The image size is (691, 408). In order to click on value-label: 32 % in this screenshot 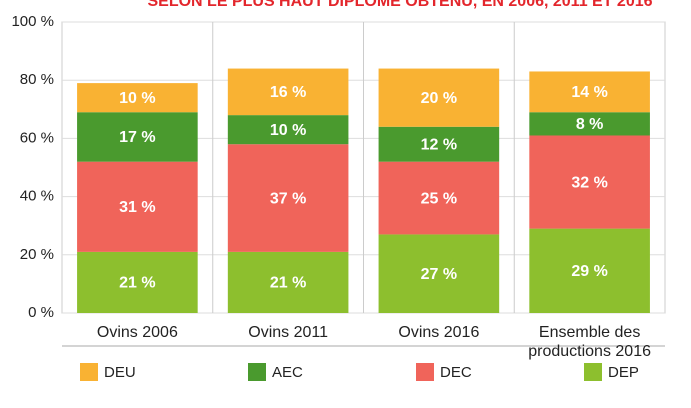, I will do `click(589, 182)`.